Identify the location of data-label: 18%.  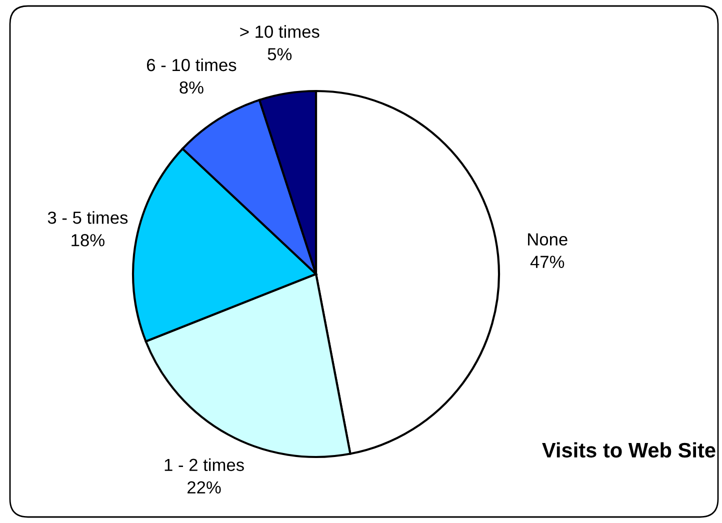
(88, 240).